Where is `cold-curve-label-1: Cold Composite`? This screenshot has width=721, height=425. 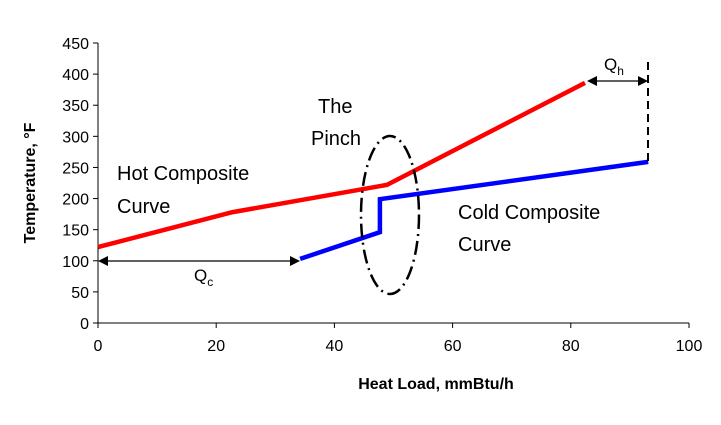
cold-curve-label-1: Cold Composite is located at coordinates (529, 213).